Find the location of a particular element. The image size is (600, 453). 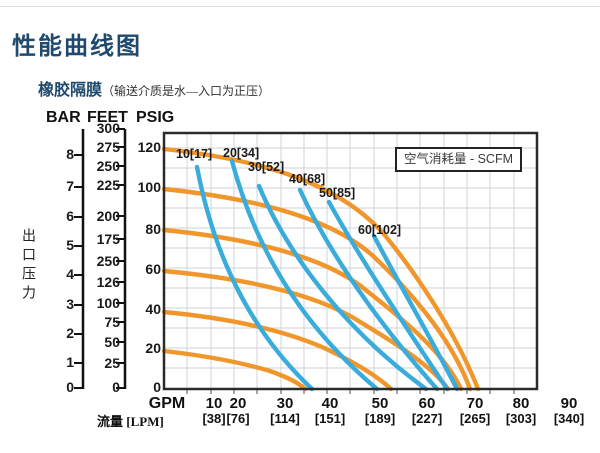

air-curve-20scfm is located at coordinates (304, 275).